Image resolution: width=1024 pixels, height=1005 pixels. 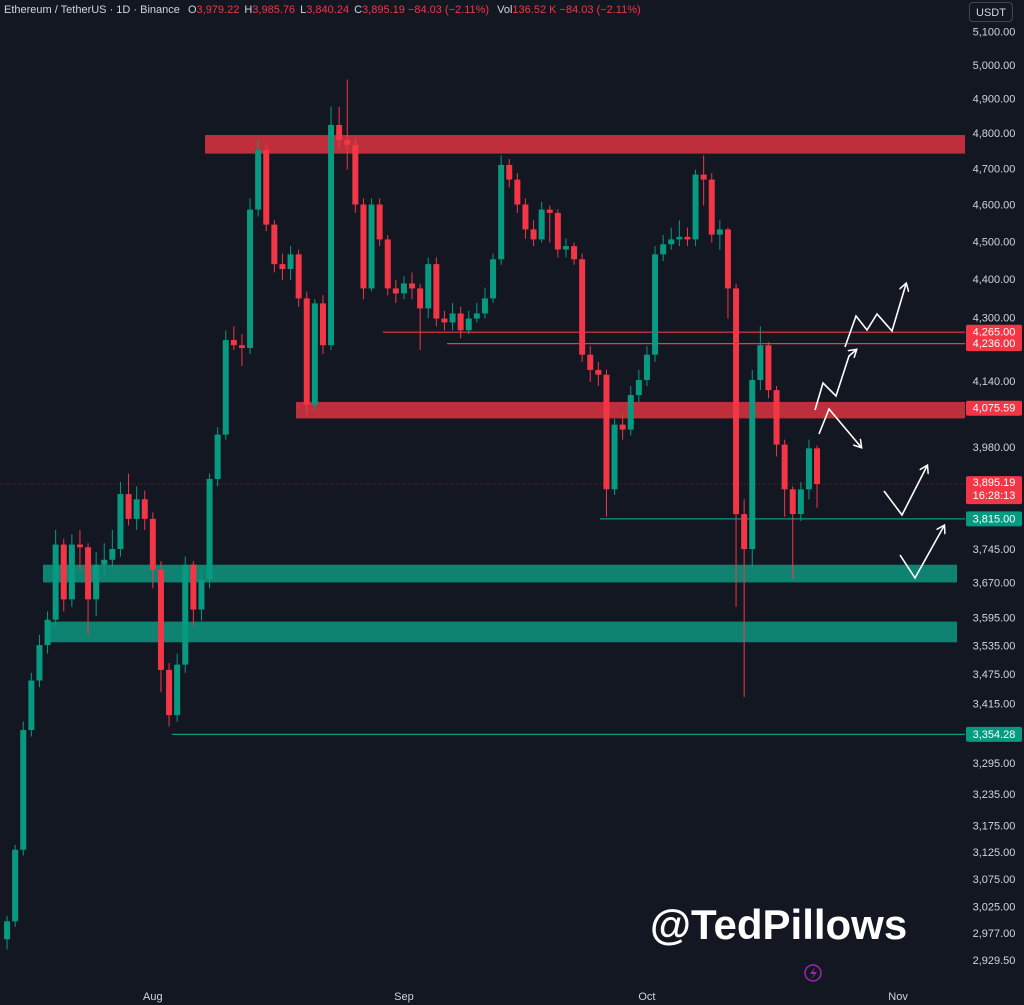 What do you see at coordinates (994, 675) in the screenshot?
I see `y-tick-label: 3,475.00` at bounding box center [994, 675].